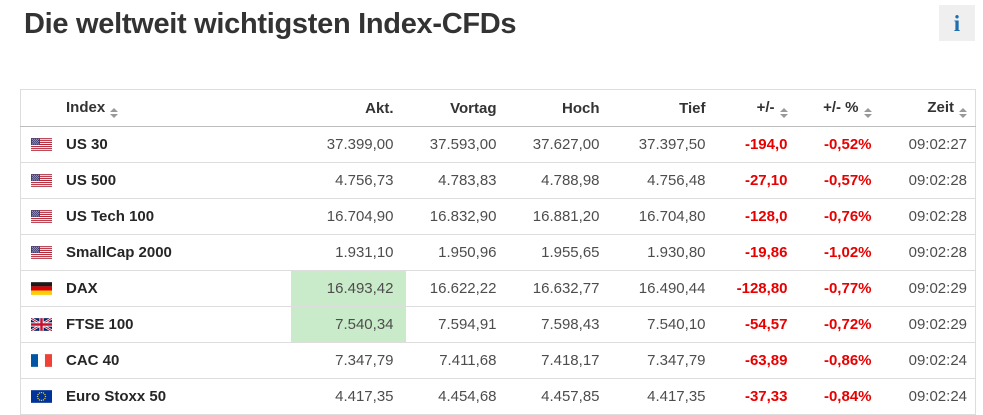  I want to click on hoch-cell: 4.788,98, so click(560, 180).